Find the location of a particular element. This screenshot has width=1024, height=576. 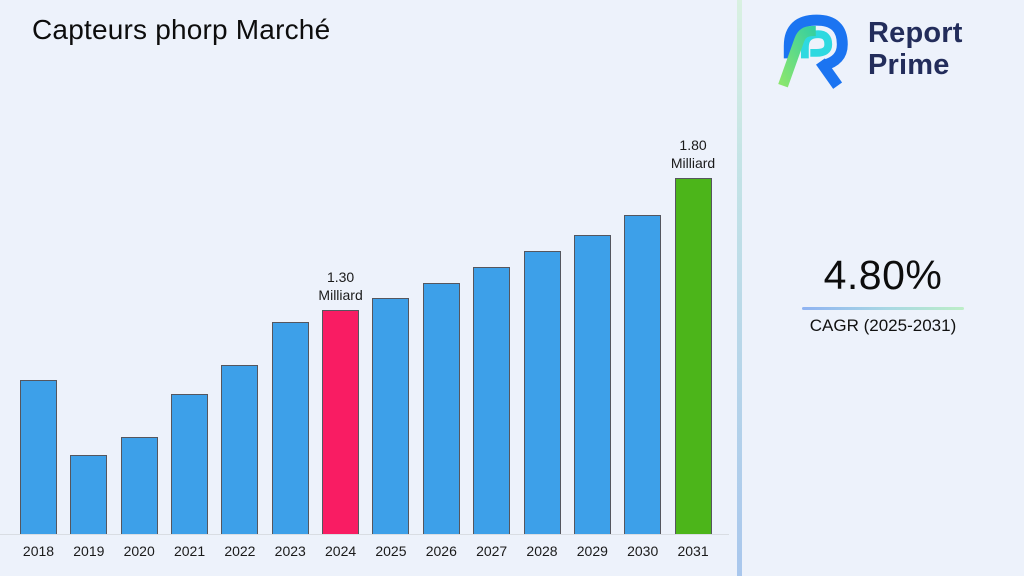

bar-2030 is located at coordinates (643, 375).